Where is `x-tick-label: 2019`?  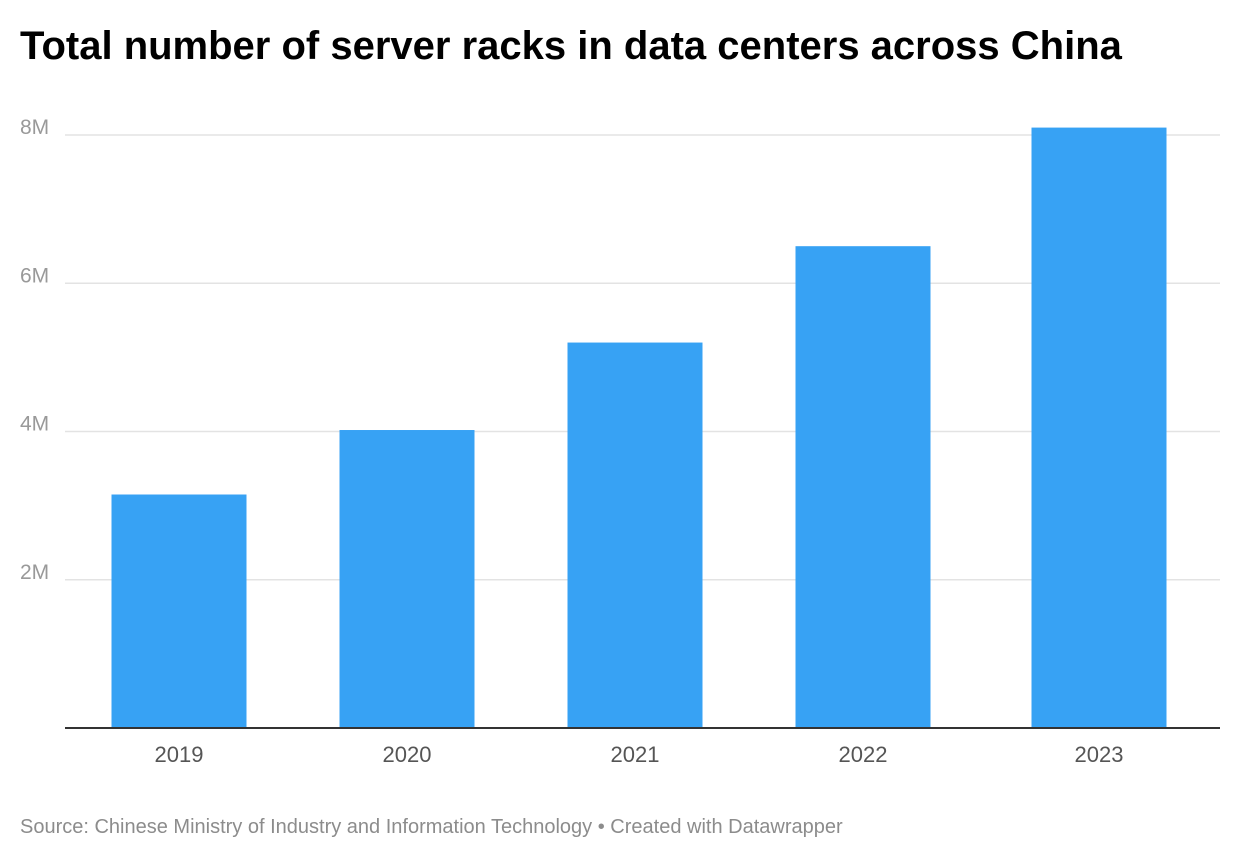 x-tick-label: 2019 is located at coordinates (179, 754).